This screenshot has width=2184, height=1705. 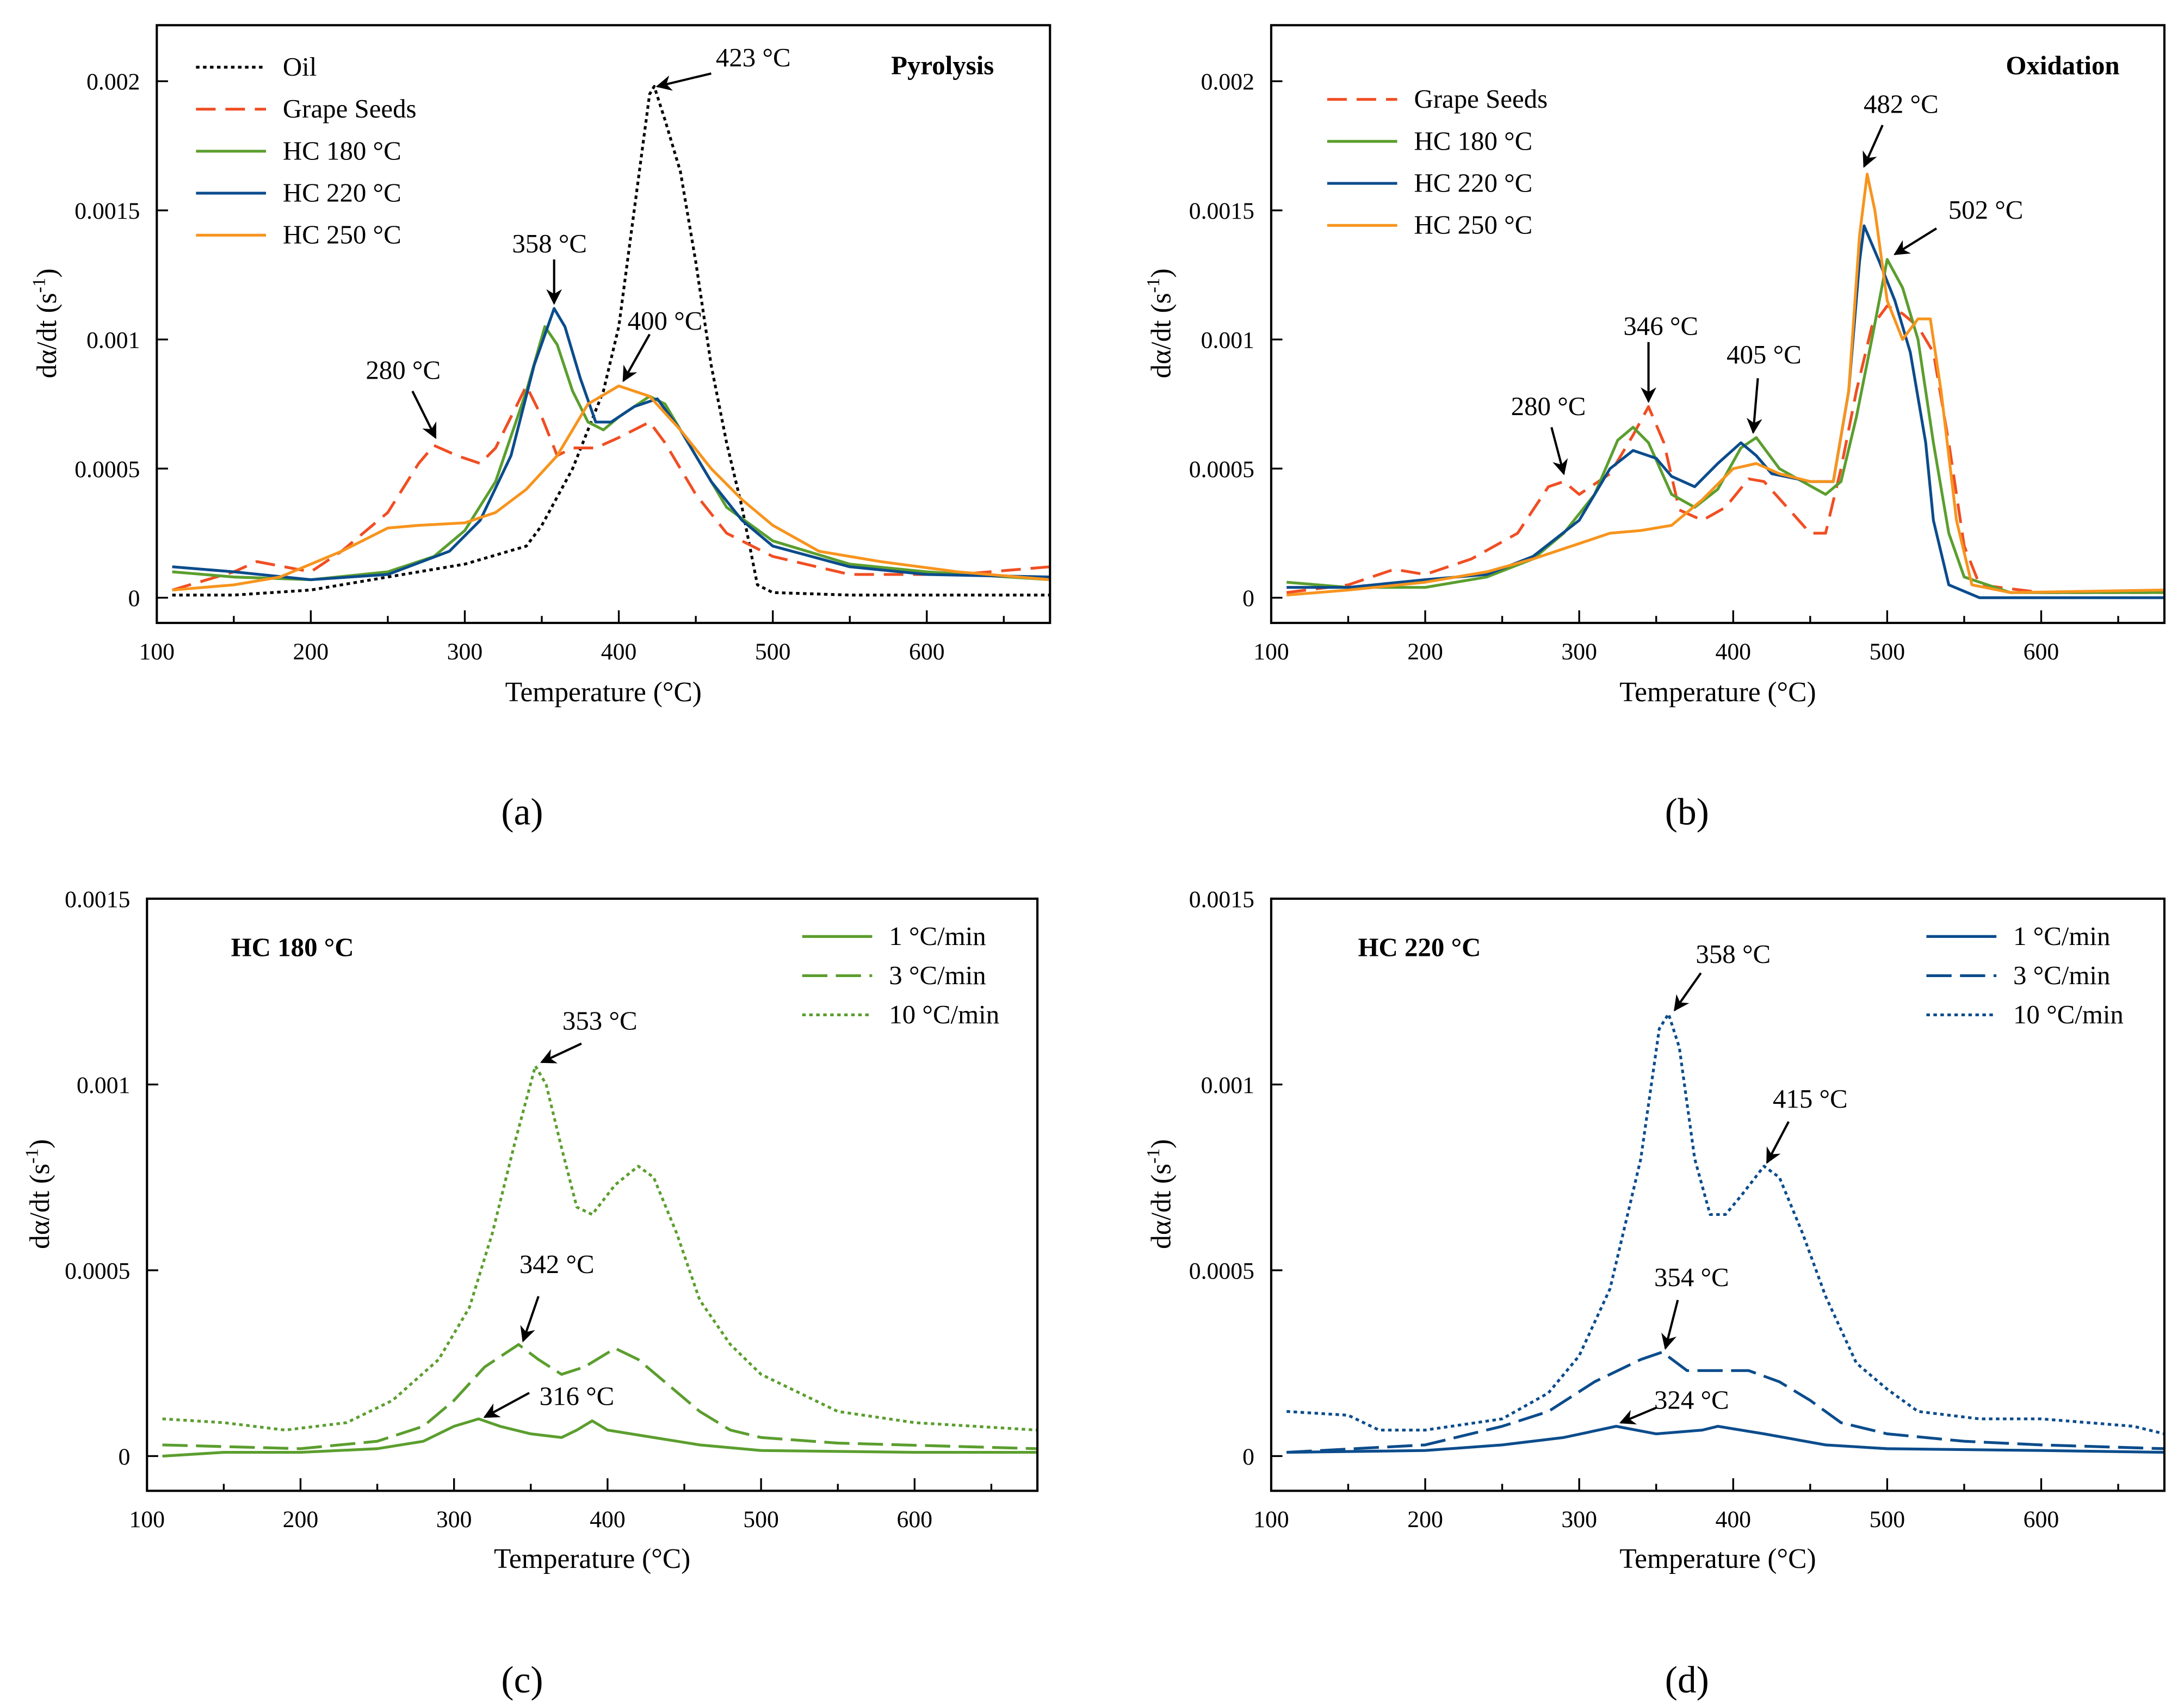 I want to click on chart-title: Pyrolysis, so click(x=942, y=65).